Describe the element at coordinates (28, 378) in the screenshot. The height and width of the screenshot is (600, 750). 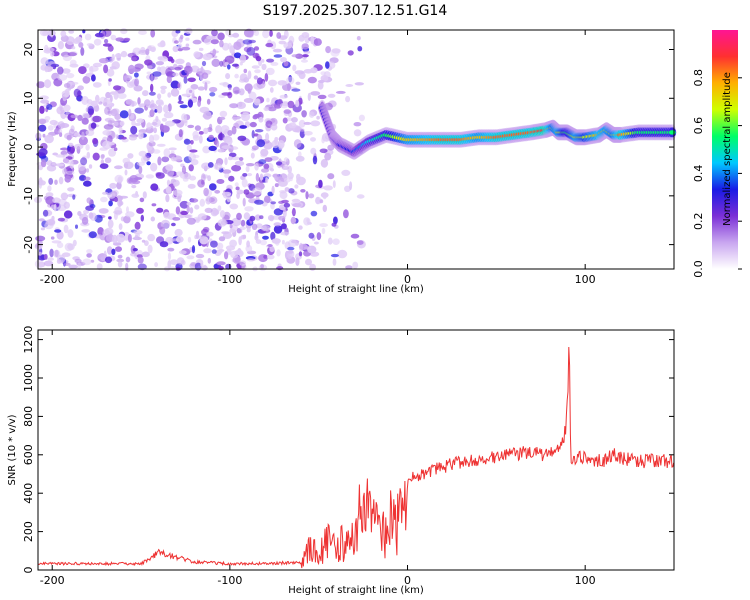
I see `y-tick-label: 1000` at that location.